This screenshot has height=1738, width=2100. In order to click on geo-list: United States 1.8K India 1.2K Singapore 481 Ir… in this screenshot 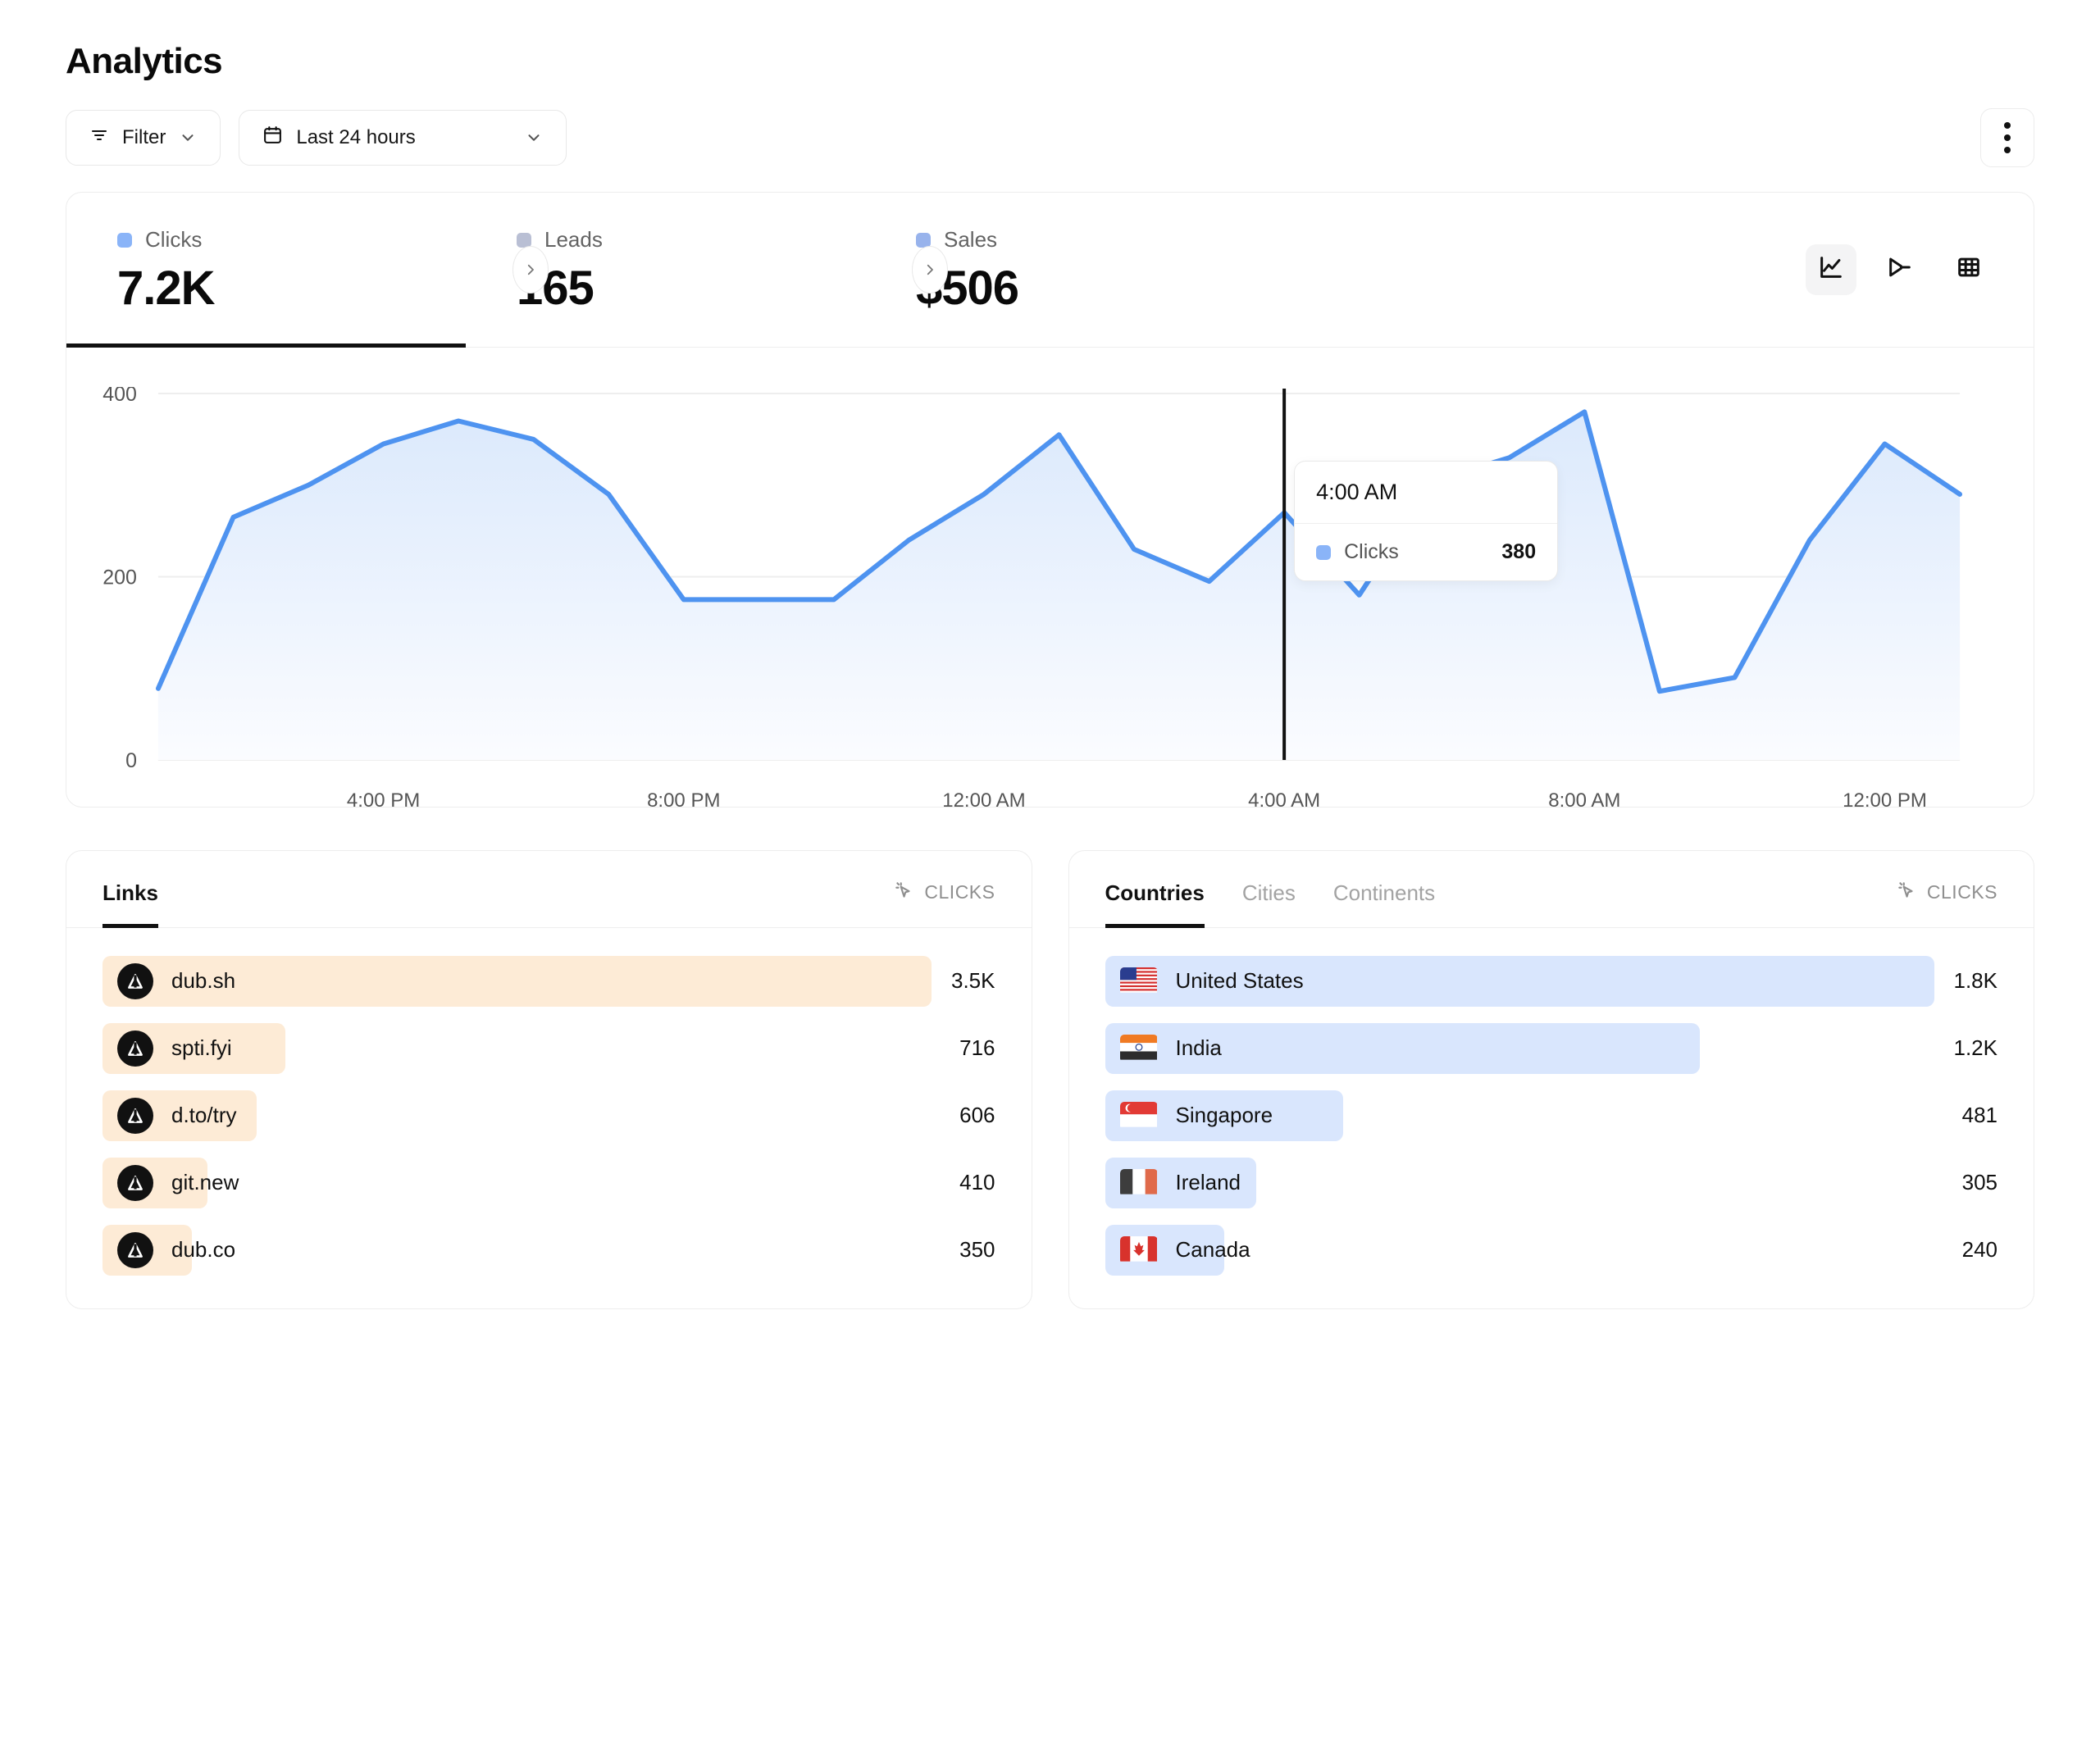, I will do `click(1551, 1118)`.